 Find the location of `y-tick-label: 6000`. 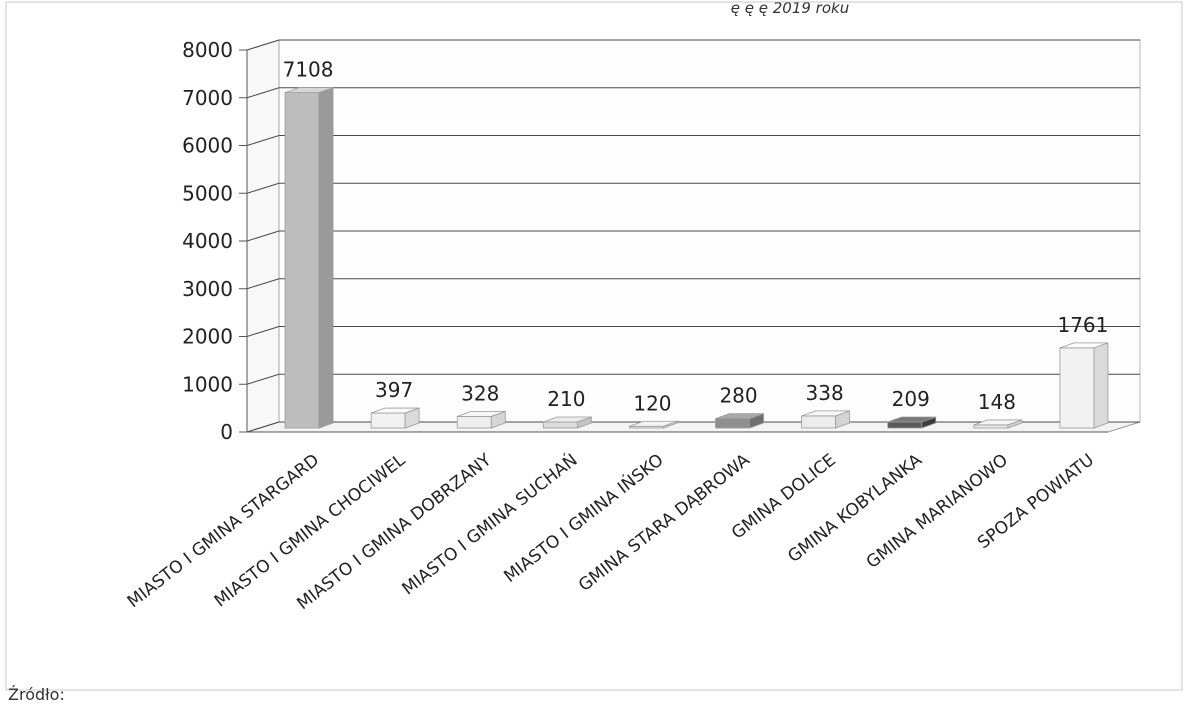

y-tick-label: 6000 is located at coordinates (207, 146).